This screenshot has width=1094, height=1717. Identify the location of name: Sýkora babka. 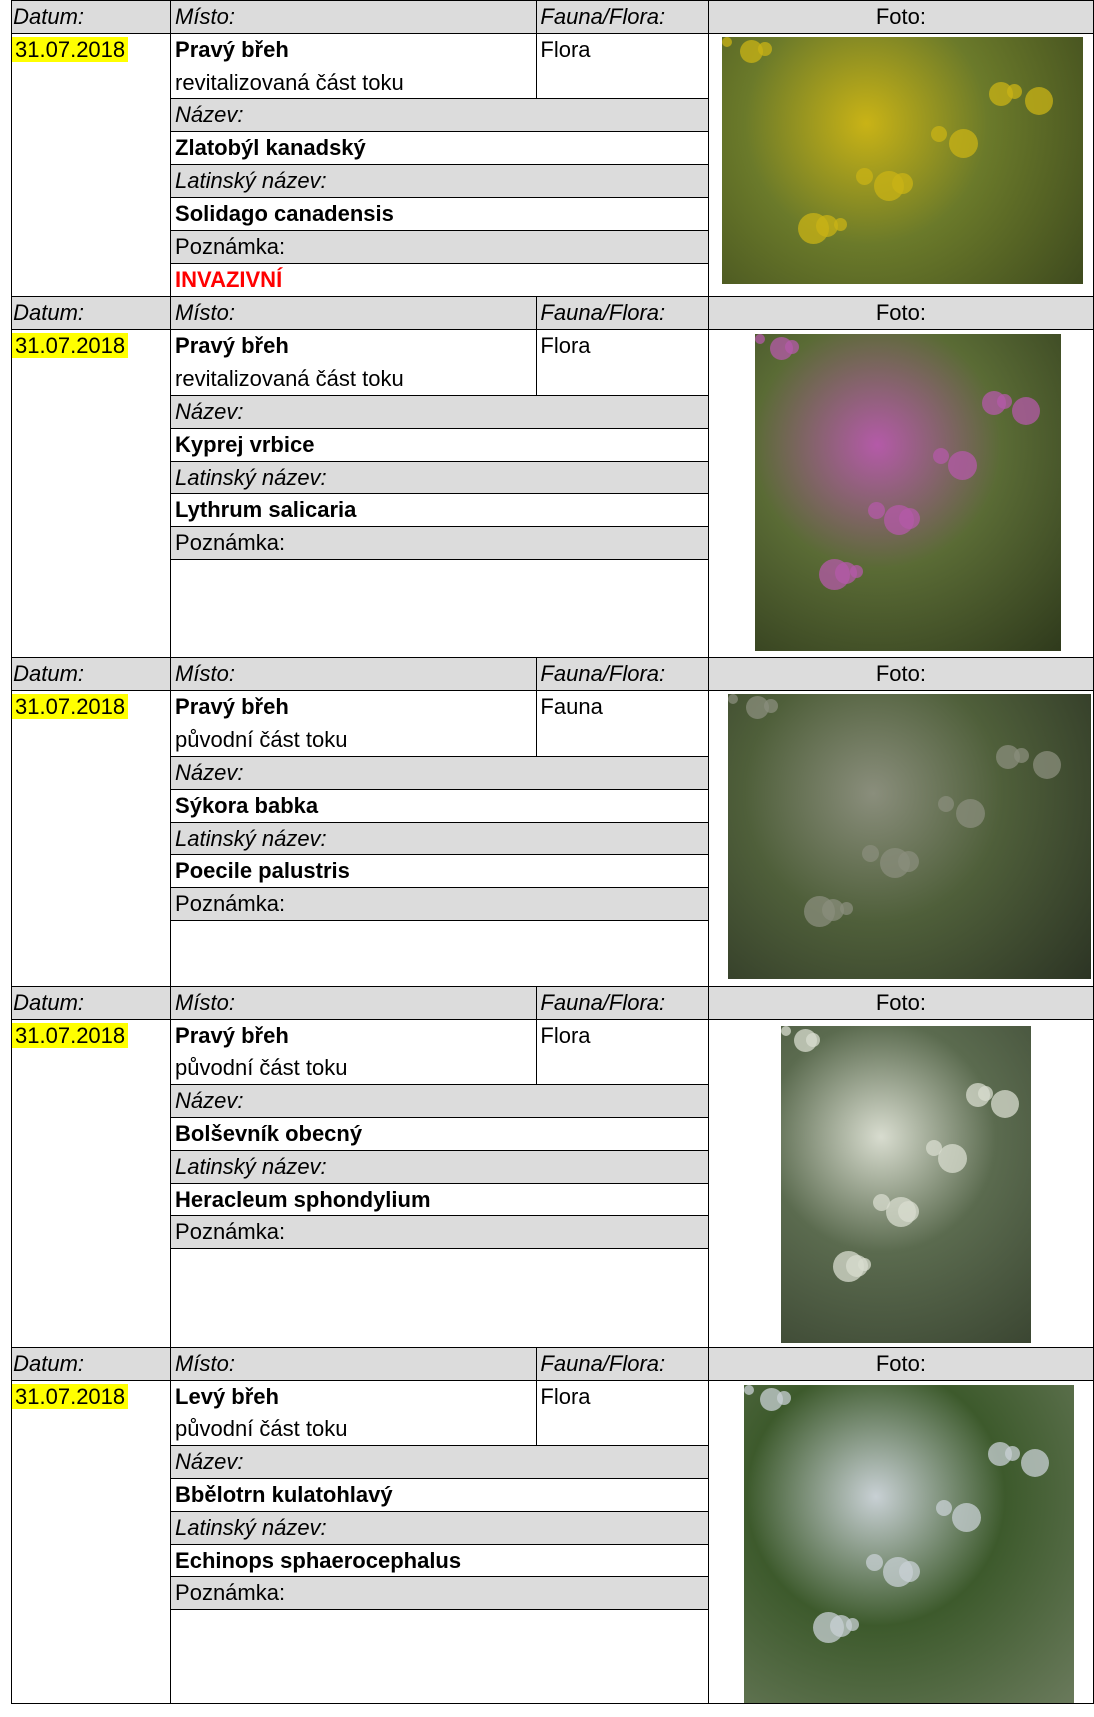
(247, 805).